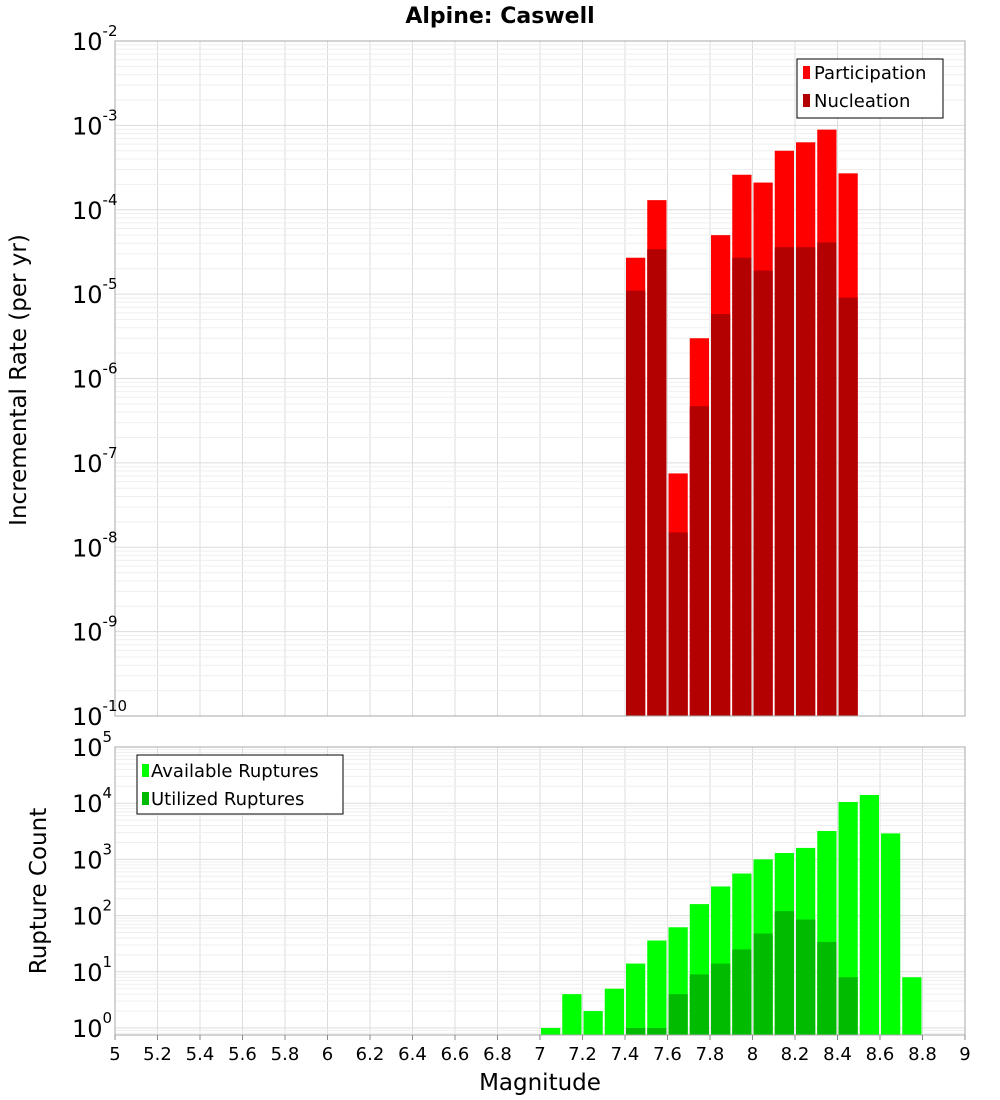  What do you see at coordinates (795, 1054) in the screenshot?
I see `x-tick-label: 8.2` at bounding box center [795, 1054].